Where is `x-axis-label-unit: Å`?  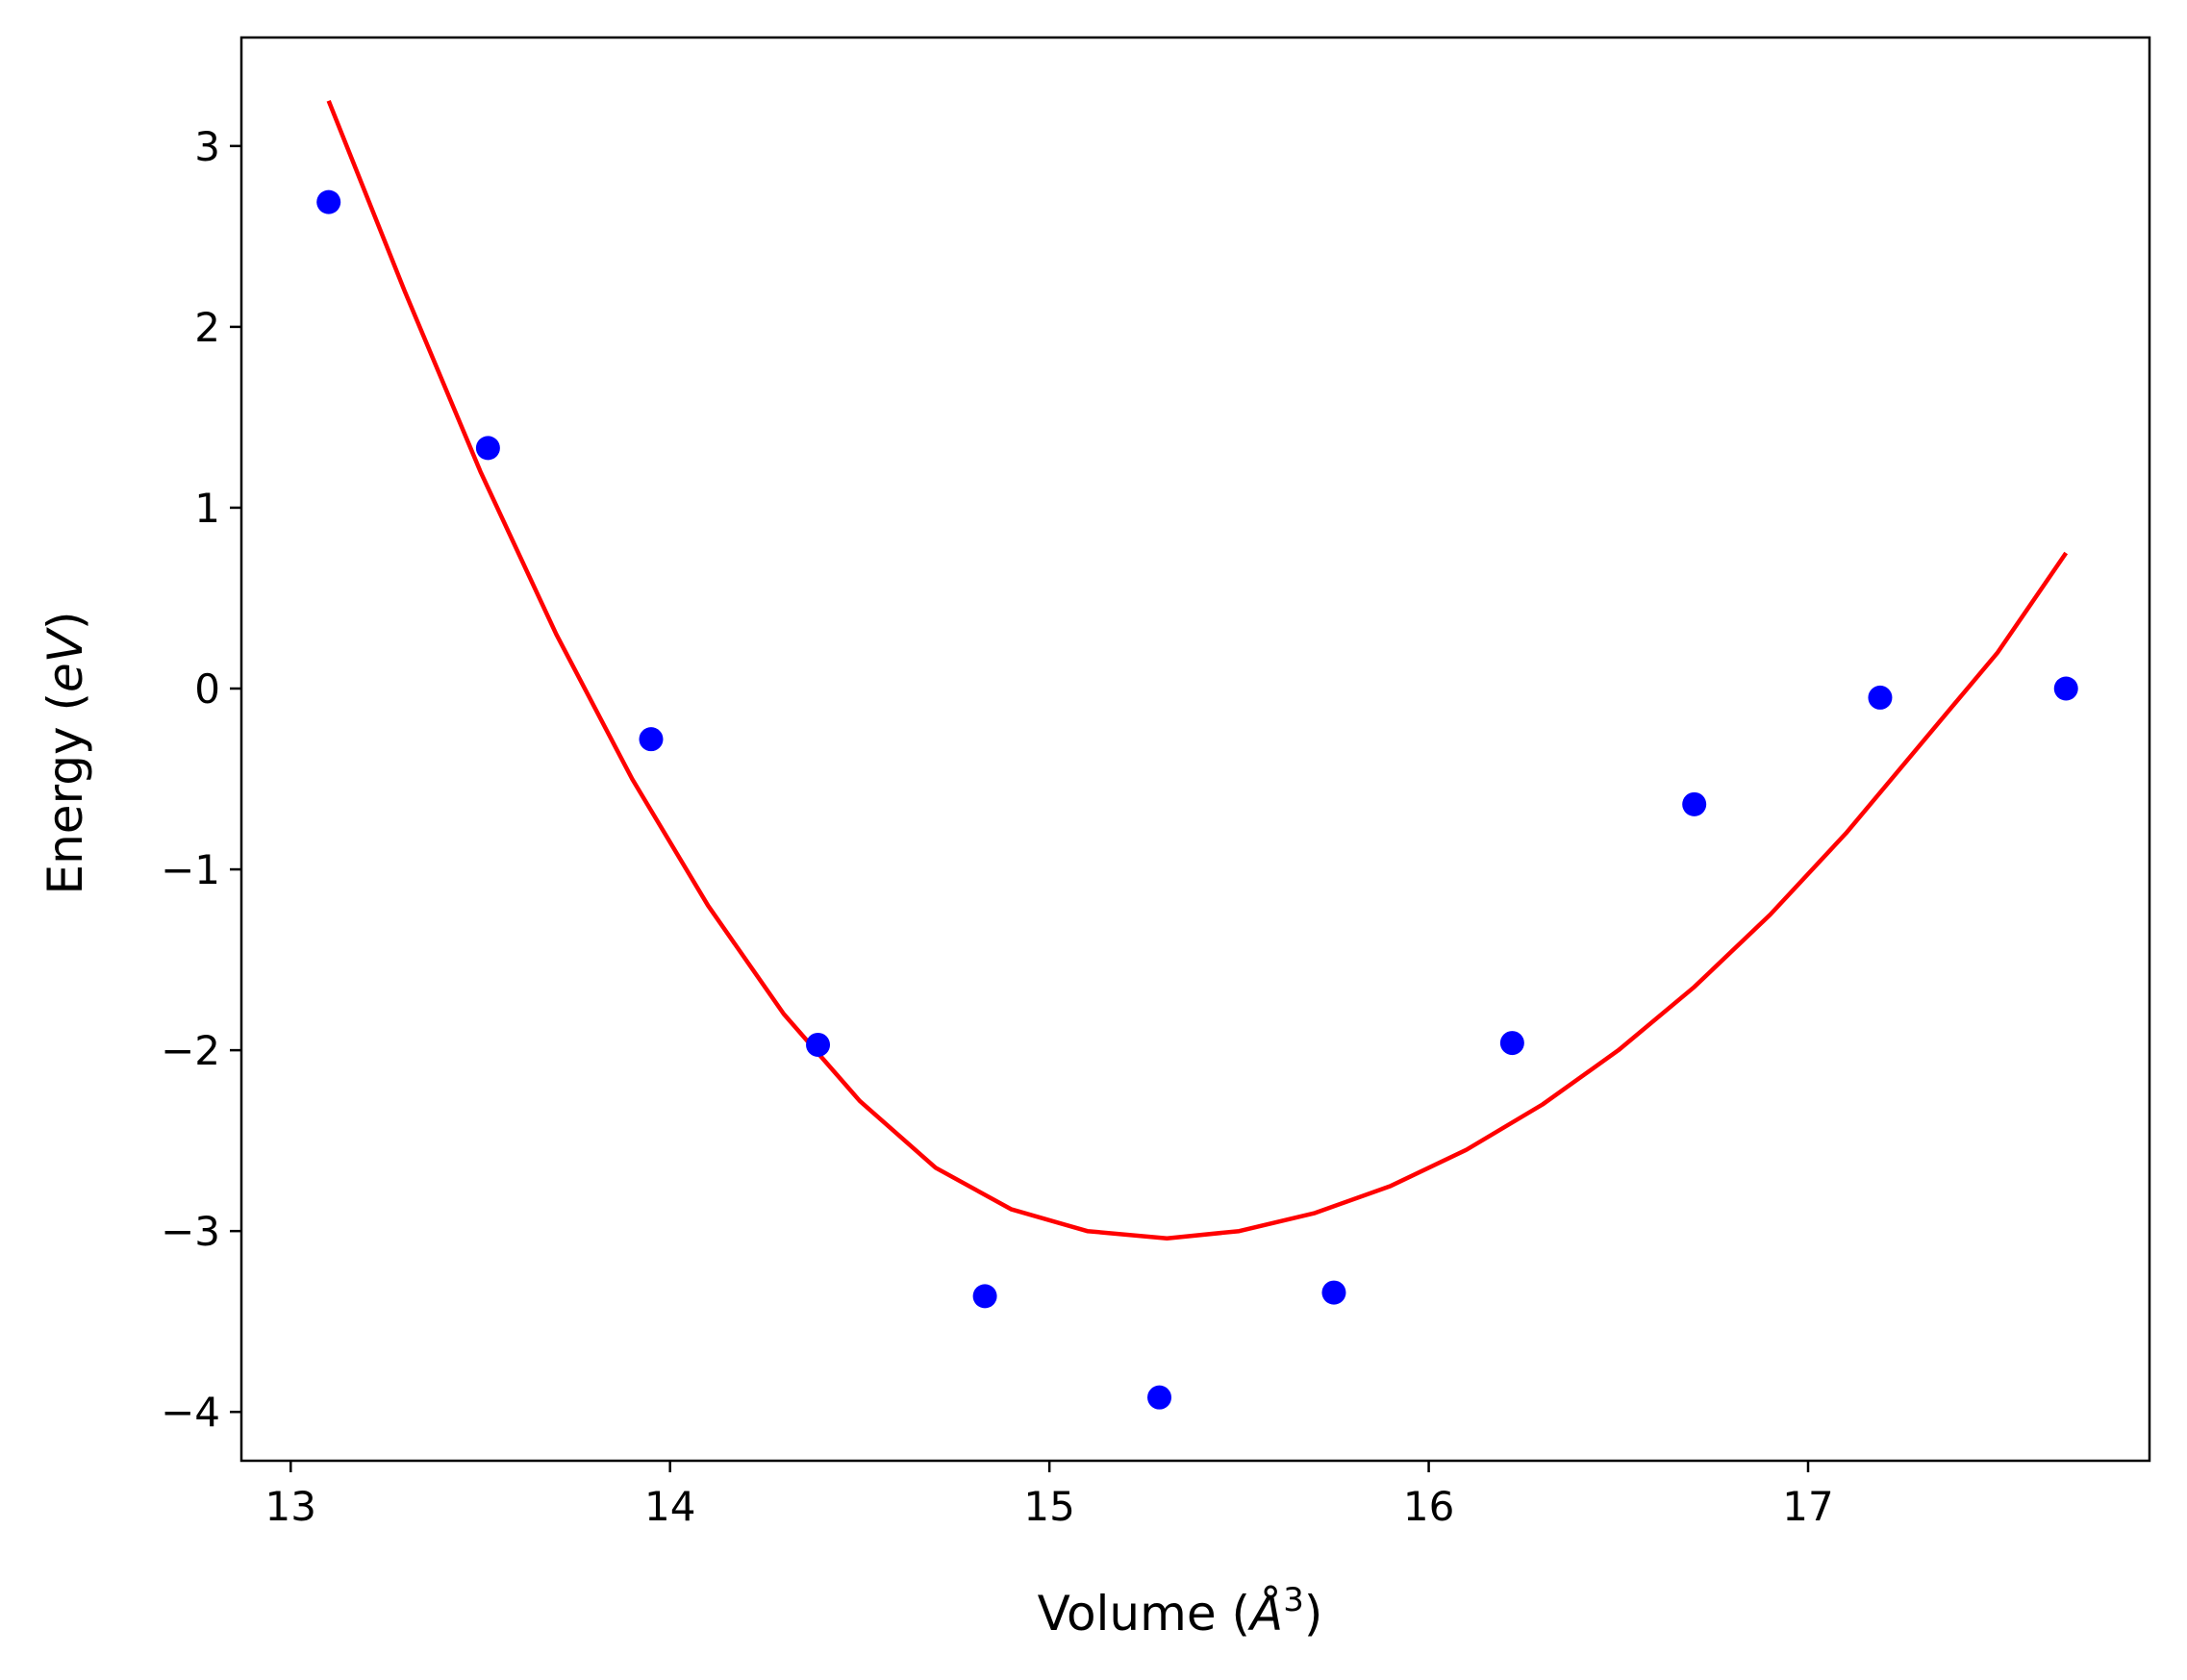 x-axis-label-unit: Å is located at coordinates (1265, 1614).